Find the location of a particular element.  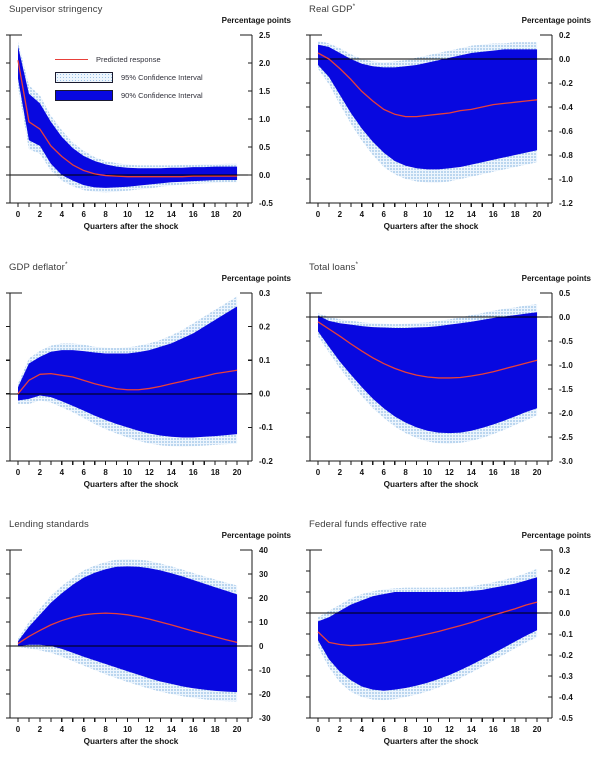

legend-label: Predicted response is located at coordinates (128, 59).